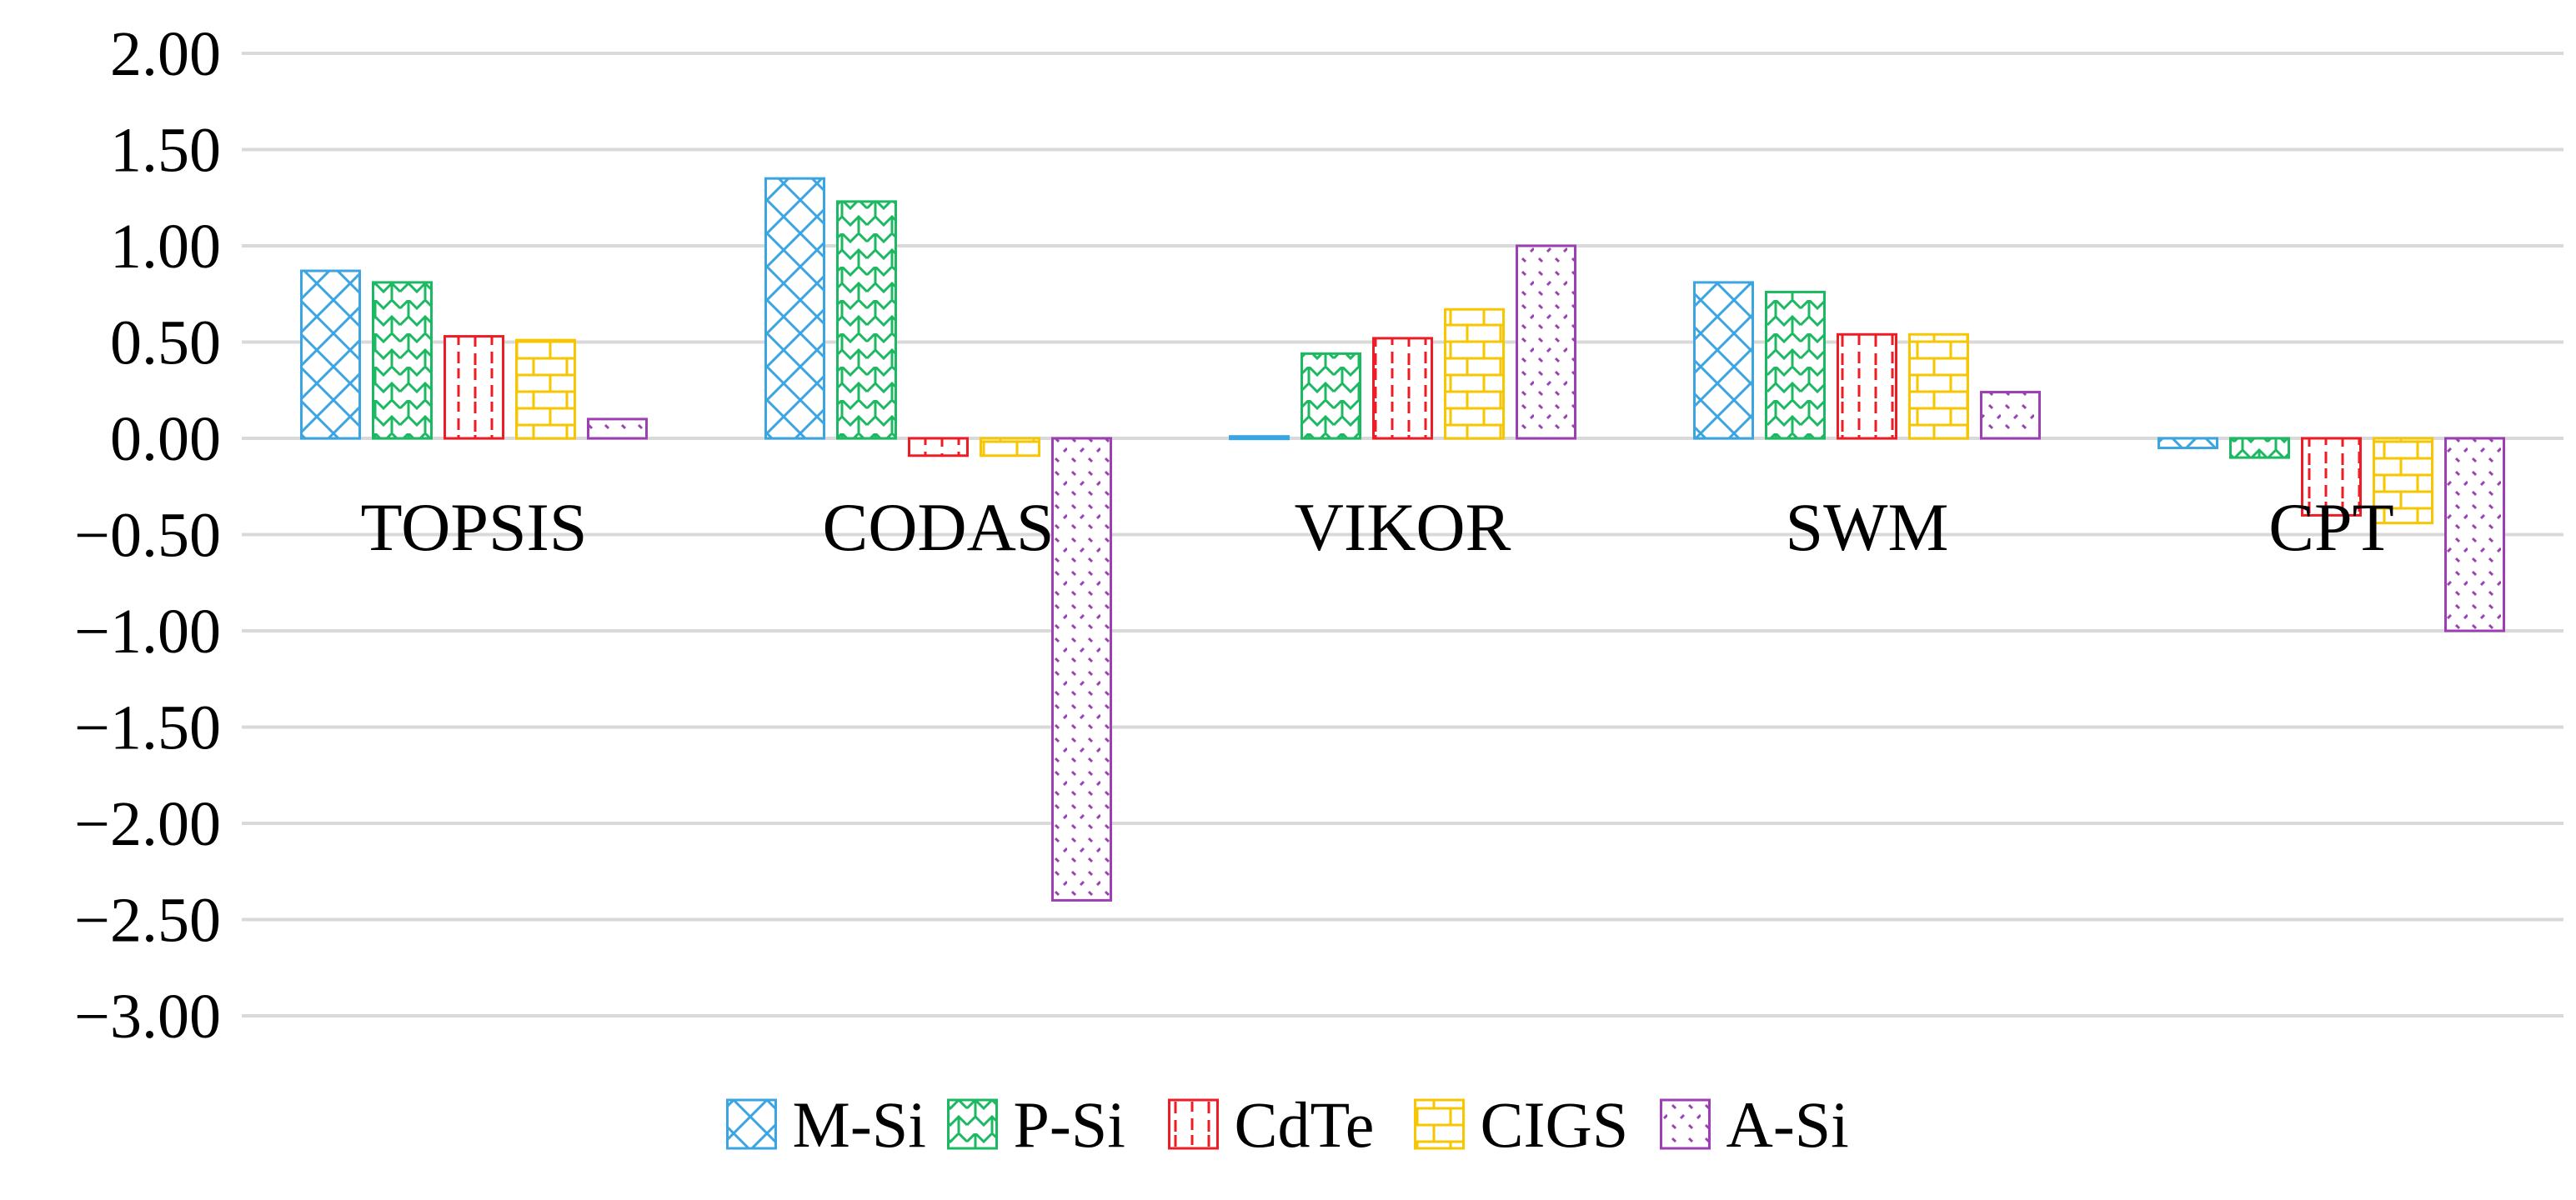 This screenshot has width=2576, height=1200. I want to click on bar-a-si-cpt, so click(2474, 534).